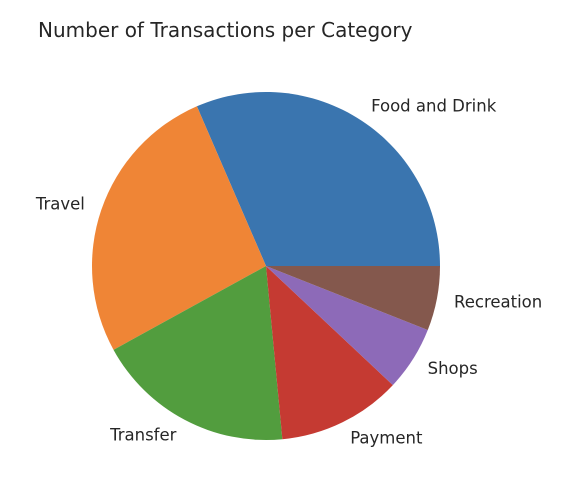 This screenshot has width=584, height=489. I want to click on pie-slice-recreation, so click(353, 298).